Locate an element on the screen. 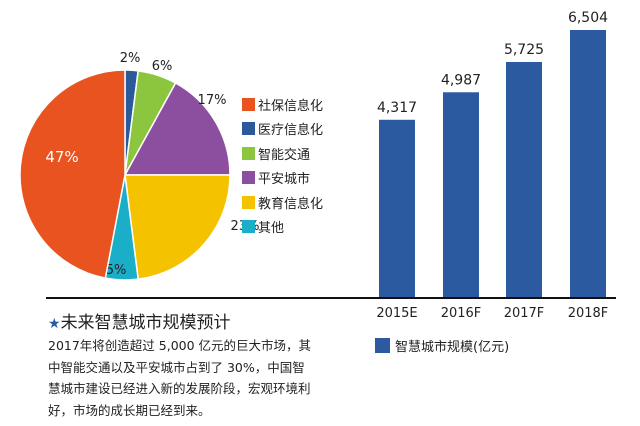  legend-item: 其他 is located at coordinates (282, 227).